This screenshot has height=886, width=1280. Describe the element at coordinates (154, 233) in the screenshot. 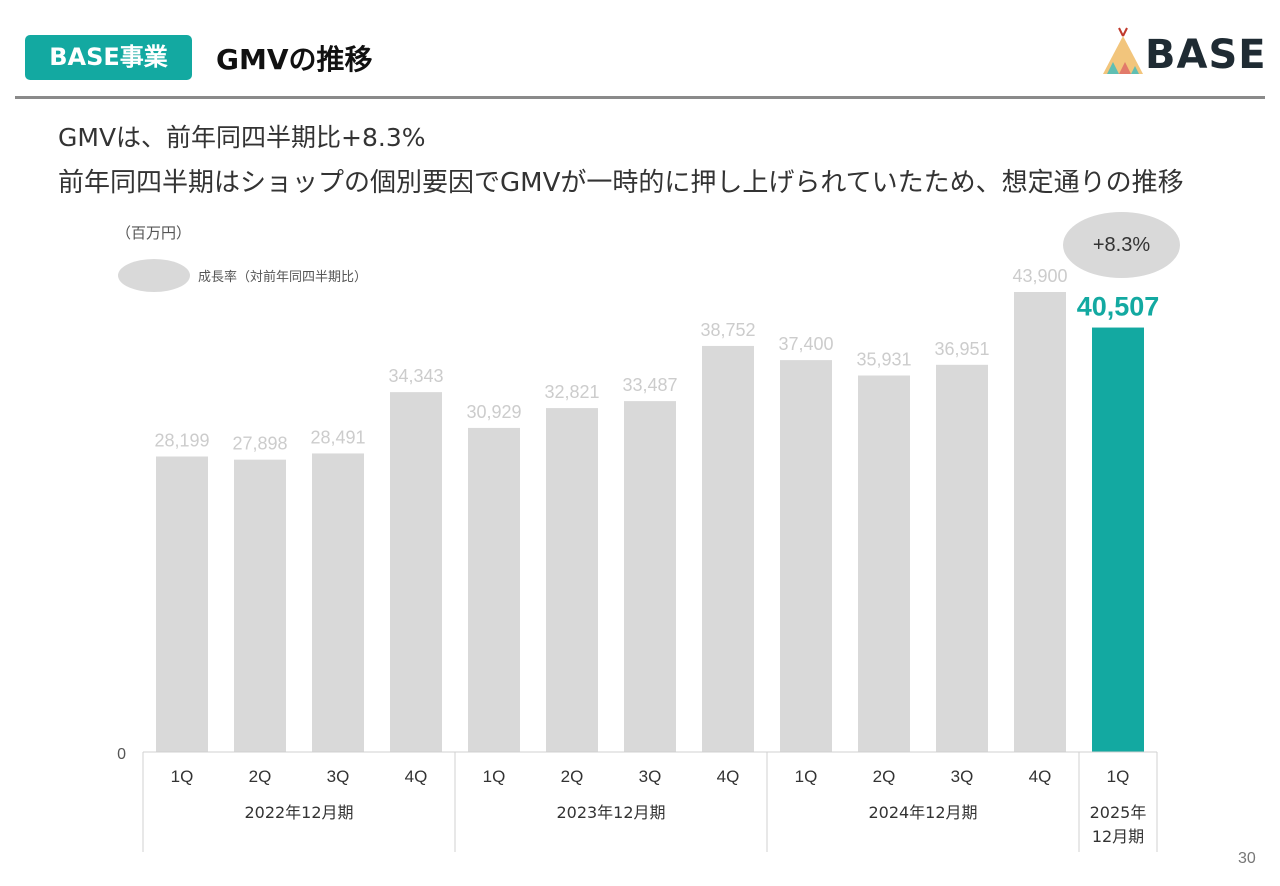

I see `unit-label: （百万円）` at that location.